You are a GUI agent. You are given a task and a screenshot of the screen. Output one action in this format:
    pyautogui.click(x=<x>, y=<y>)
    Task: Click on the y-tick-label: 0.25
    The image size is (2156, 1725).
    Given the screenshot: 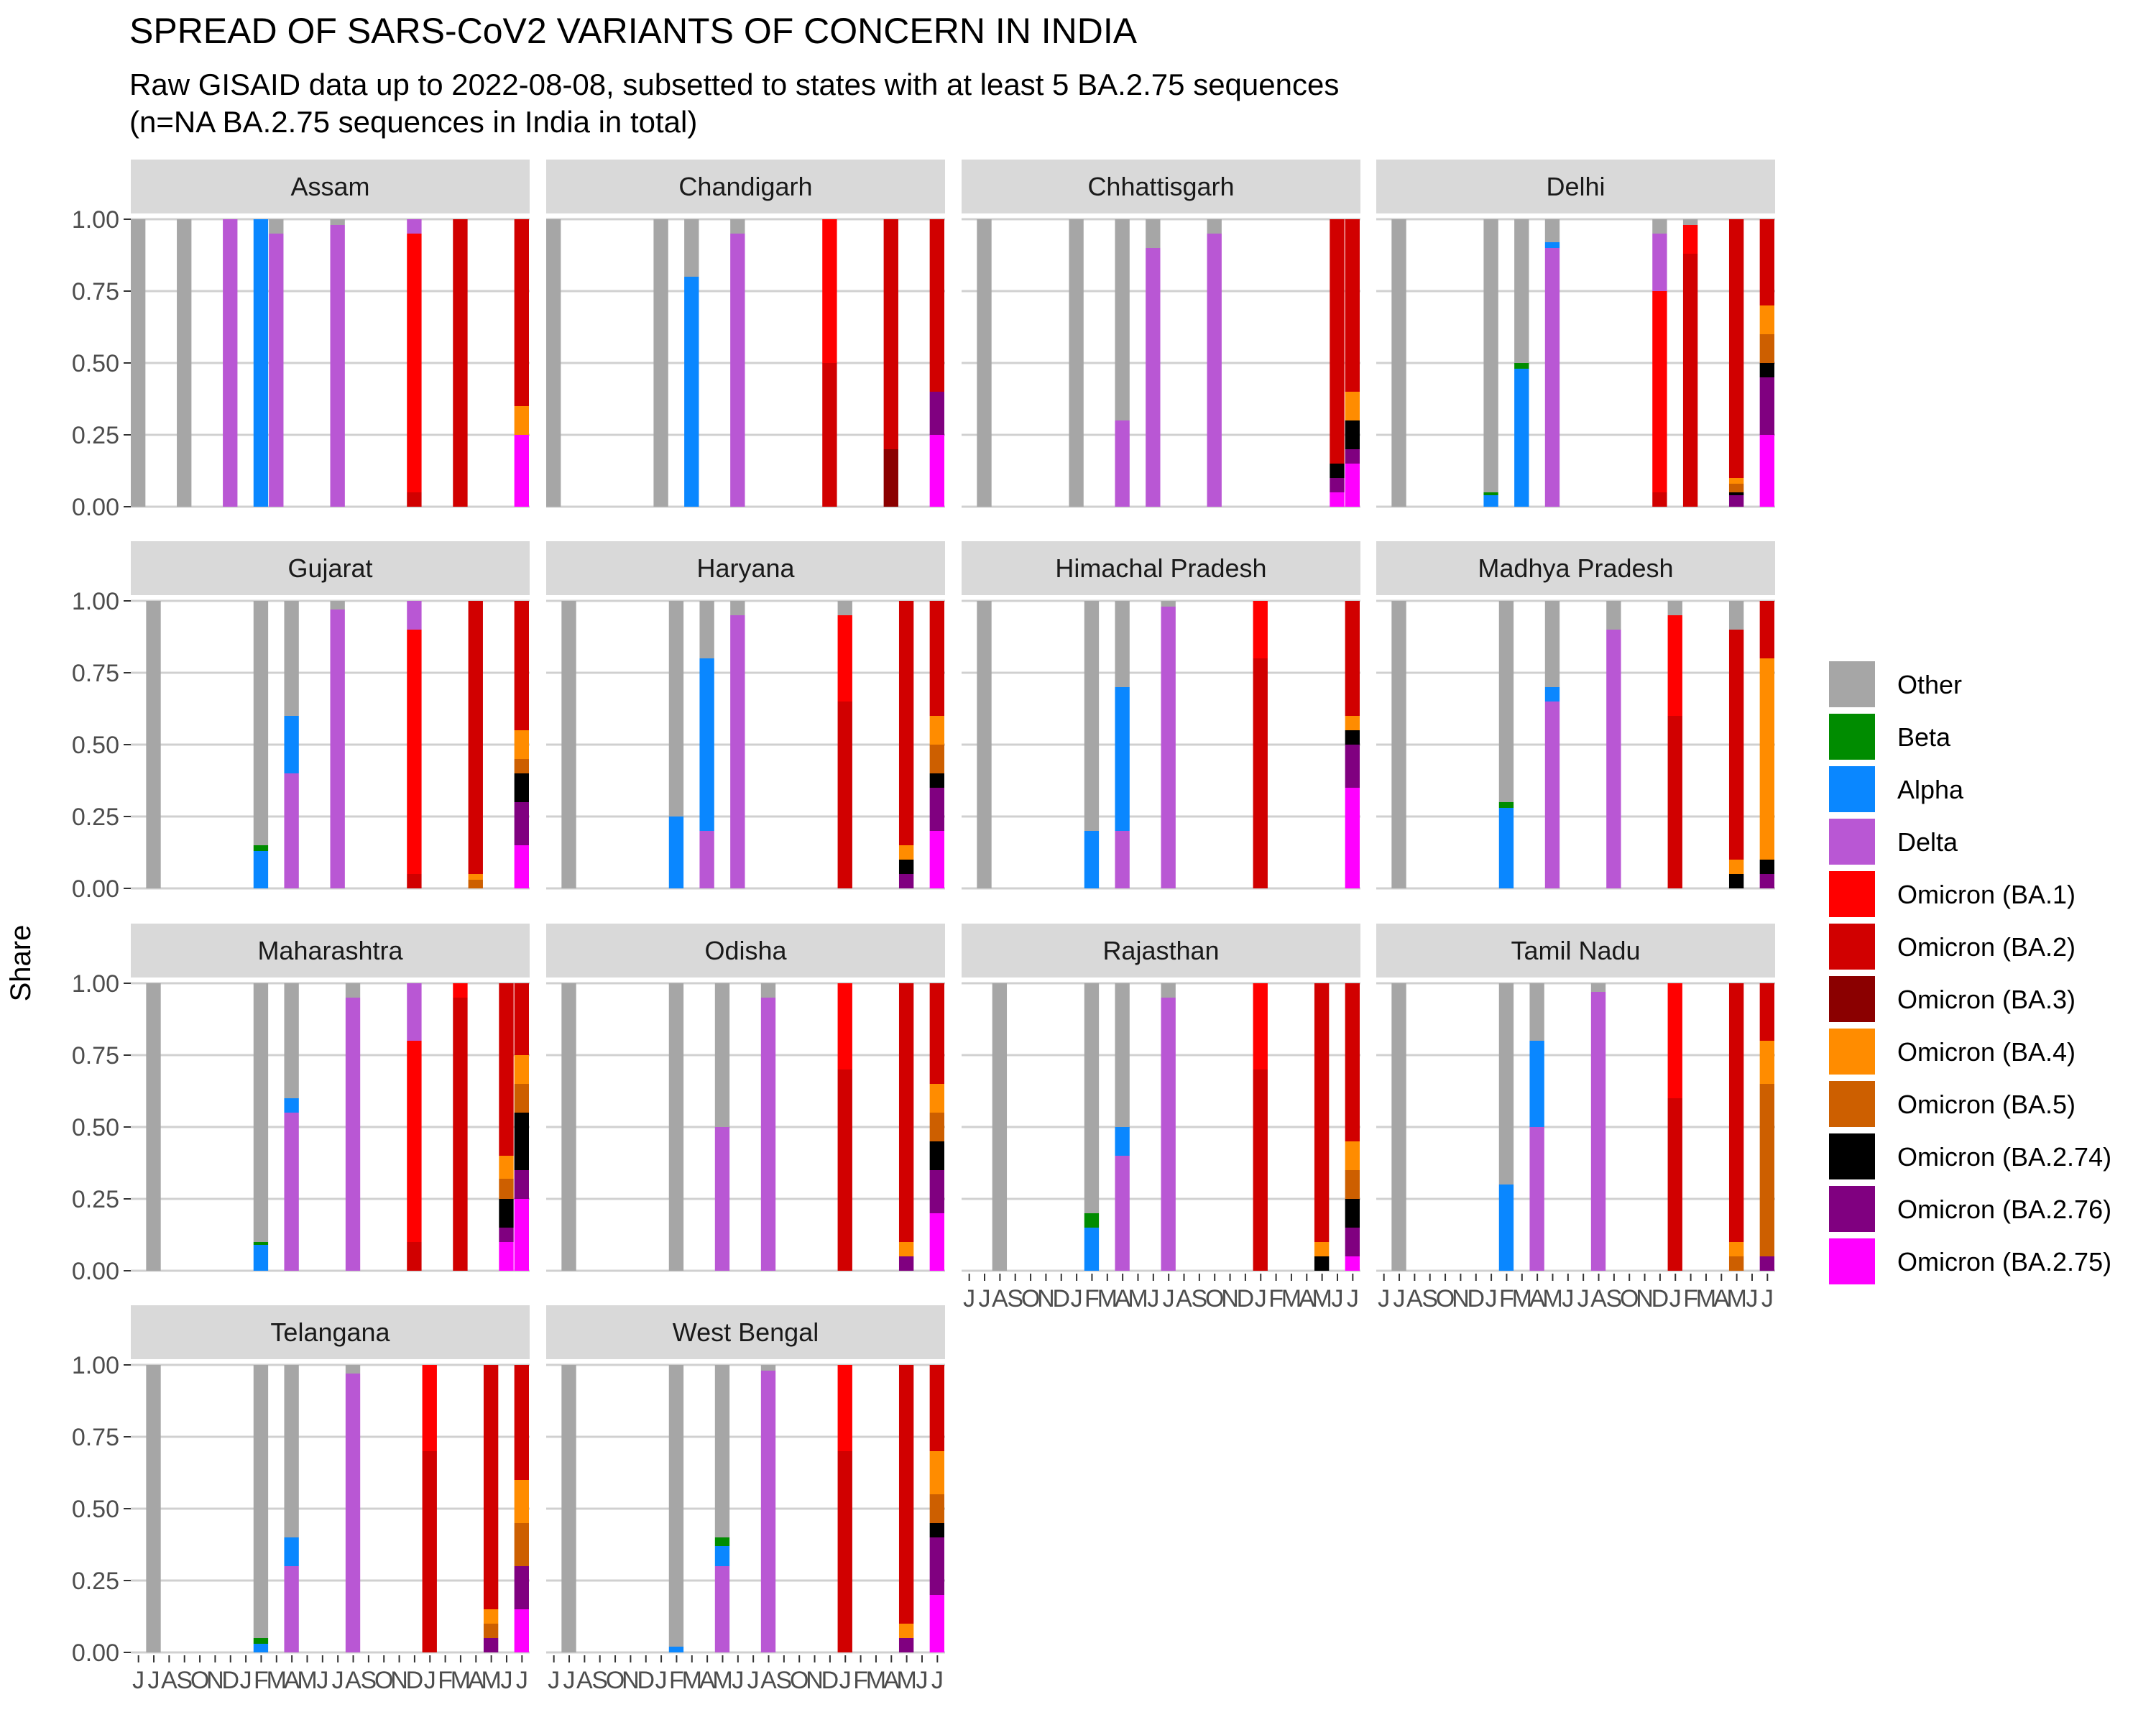 What is the action you would take?
    pyautogui.click(x=96, y=1199)
    